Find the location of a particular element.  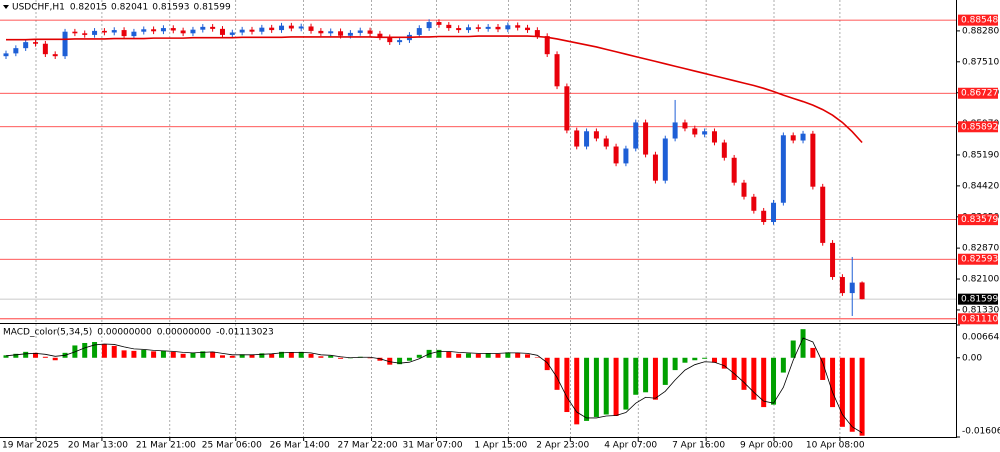

level-label: 0.85892 is located at coordinates (979, 127).